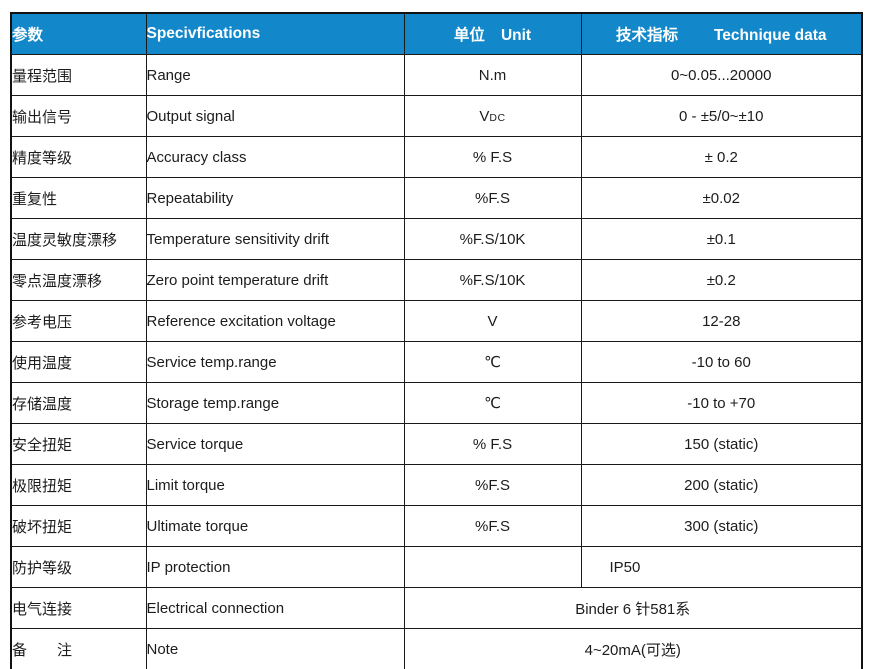 This screenshot has width=872, height=669. Describe the element at coordinates (516, 35) in the screenshot. I see `header-unit-en: Unit` at that location.